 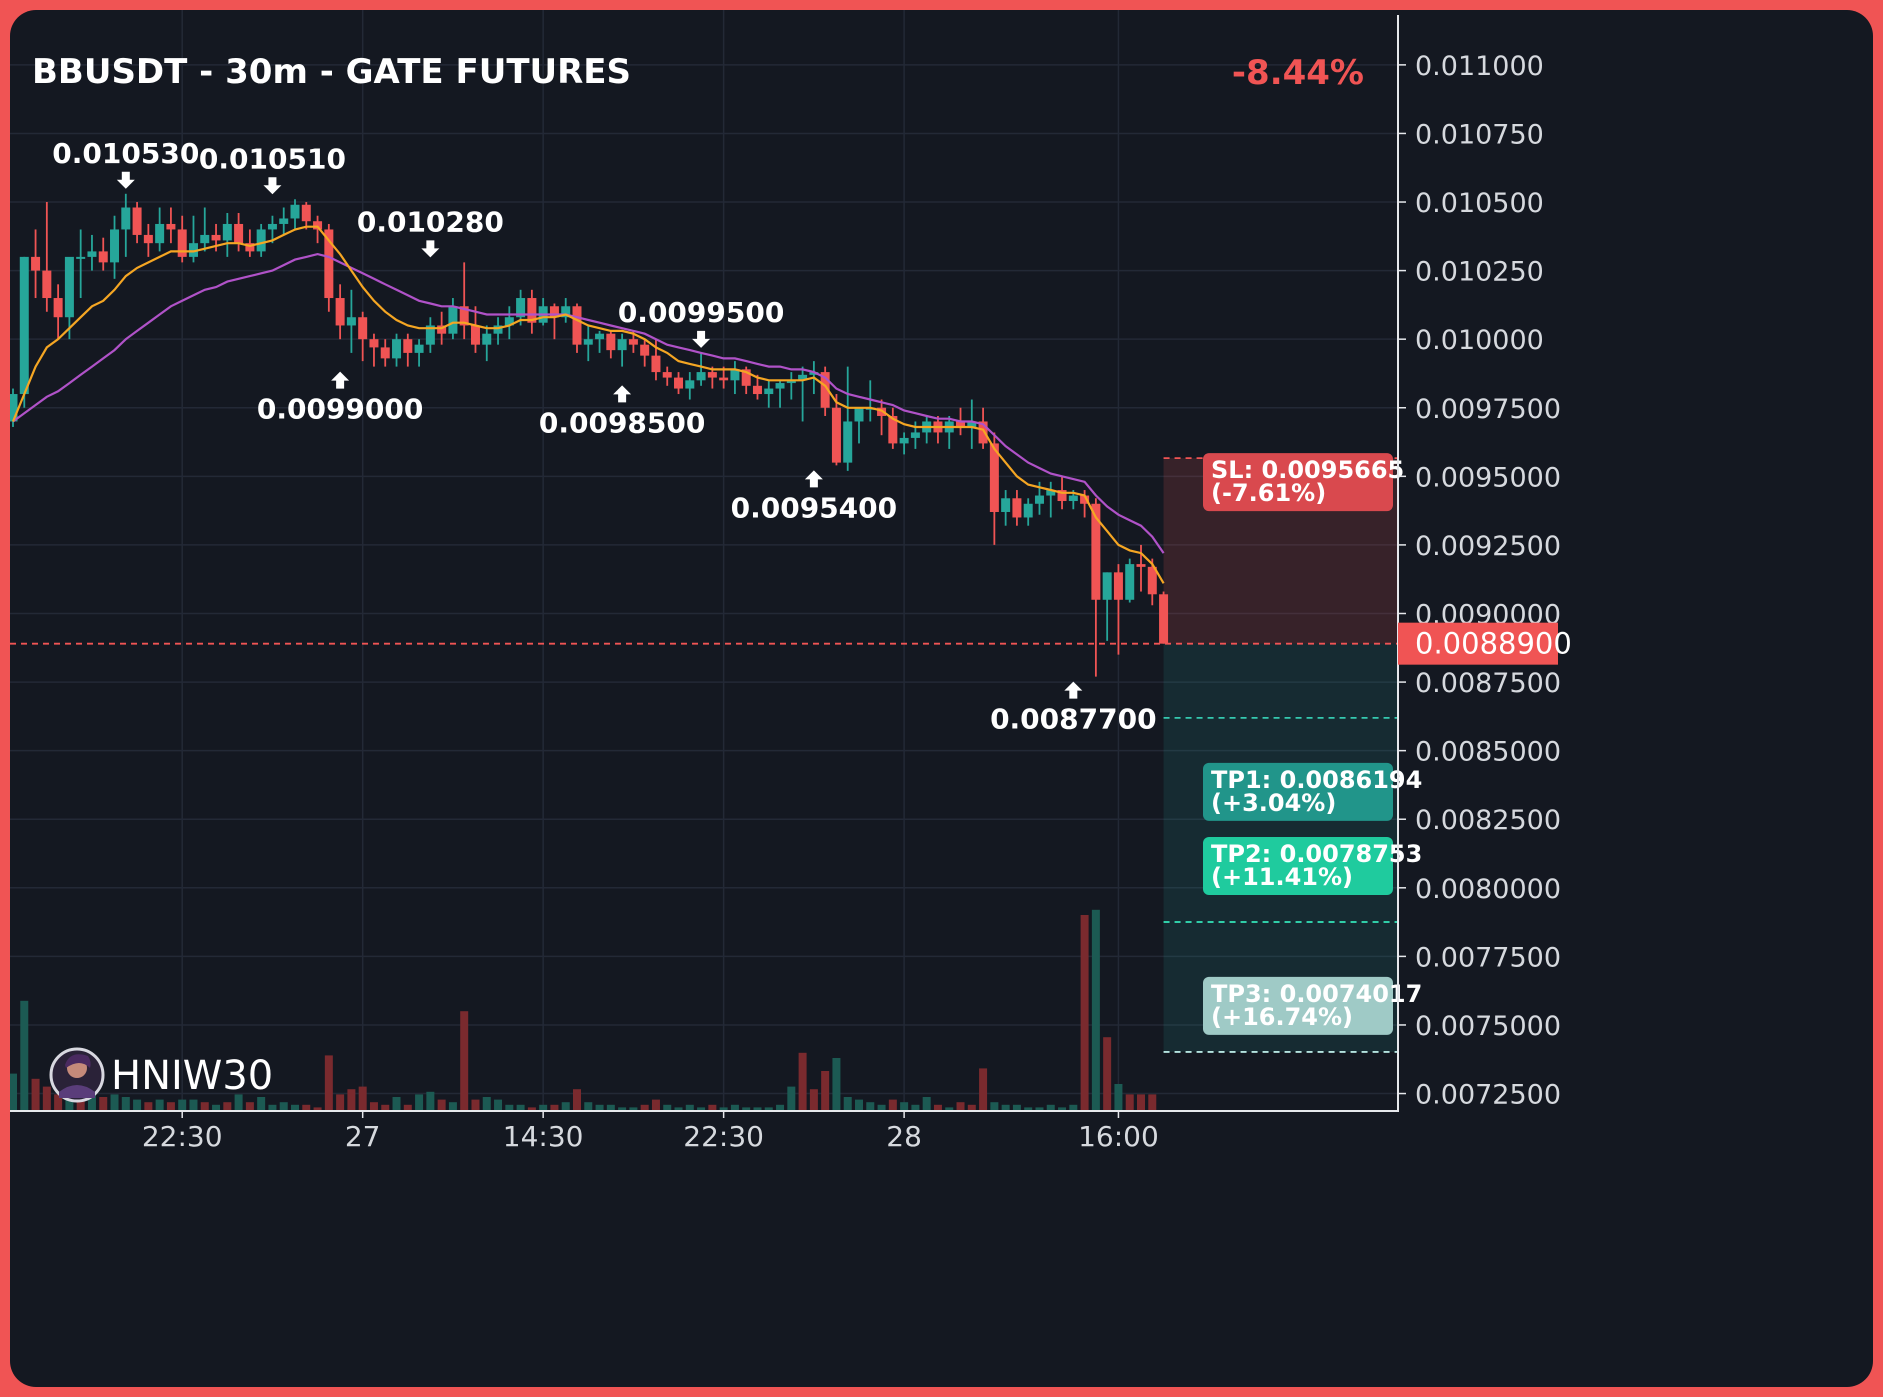 I want to click on current-price-tag: 0.0088900, so click(x=1485, y=643).